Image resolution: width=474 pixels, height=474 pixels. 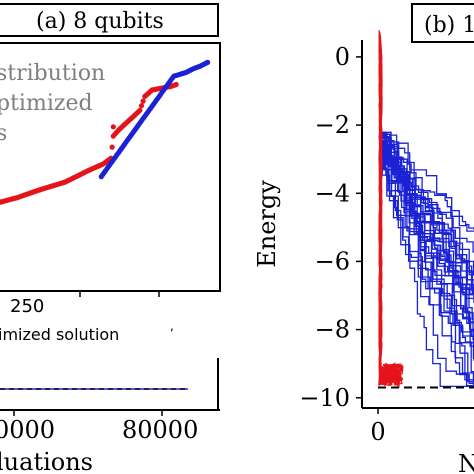 I want to click on panel-b-y-tick-label: −4, so click(x=332, y=193).